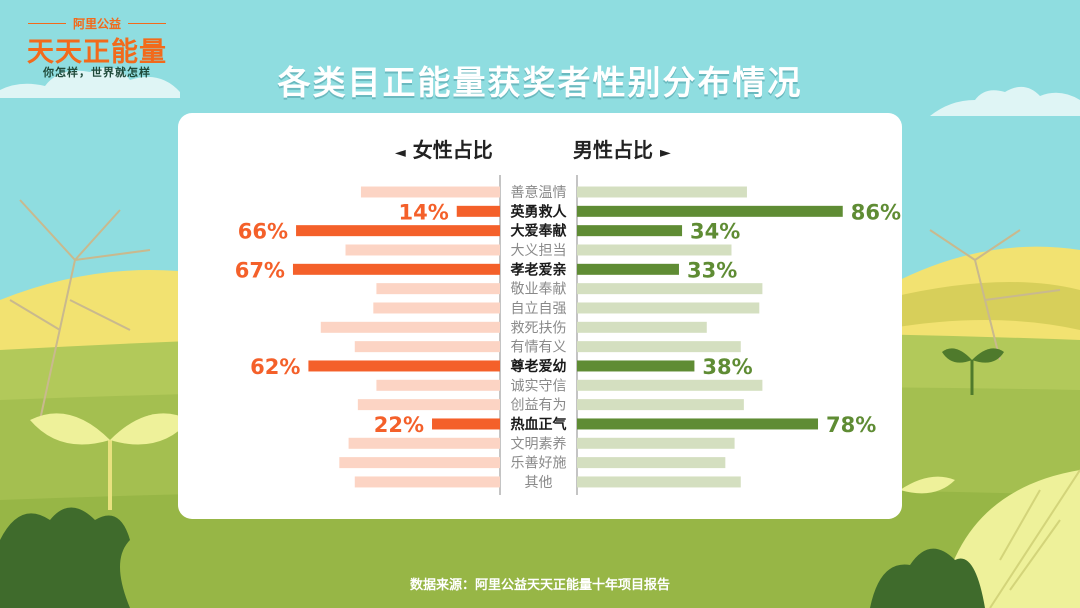 The image size is (1080, 608). What do you see at coordinates (539, 348) in the screenshot?
I see `category-label: 有情有义` at bounding box center [539, 348].